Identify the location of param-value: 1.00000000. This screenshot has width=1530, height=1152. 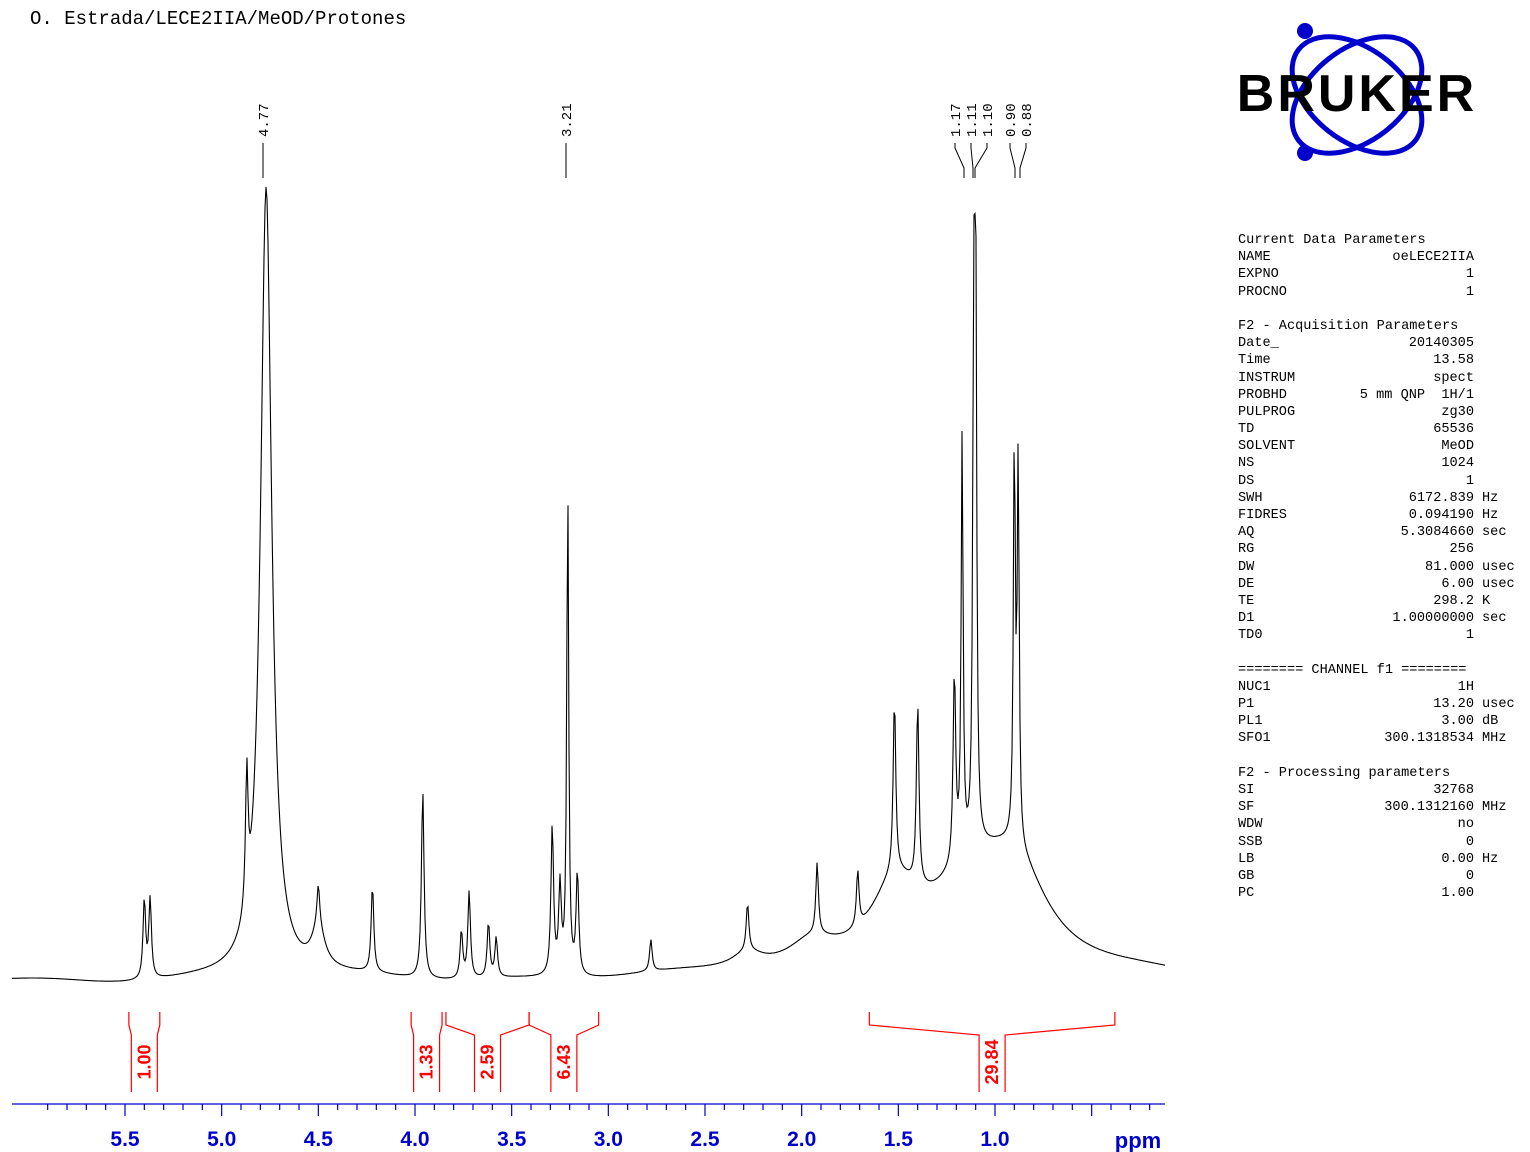
(1433, 619).